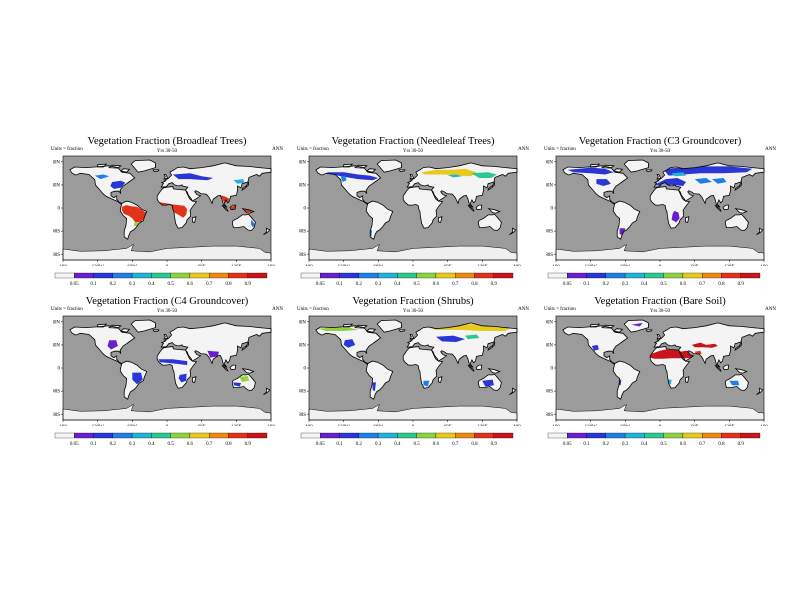 The width and height of the screenshot is (800, 600). I want to click on lon-label: 120W, so click(591, 265).